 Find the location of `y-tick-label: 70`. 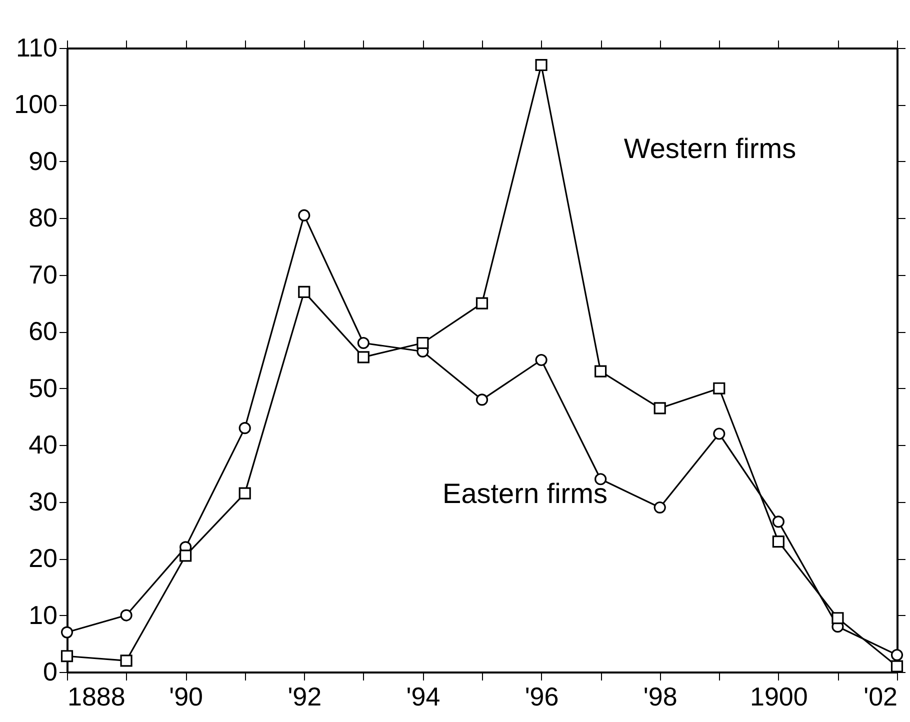

y-tick-label: 70 is located at coordinates (43, 274).